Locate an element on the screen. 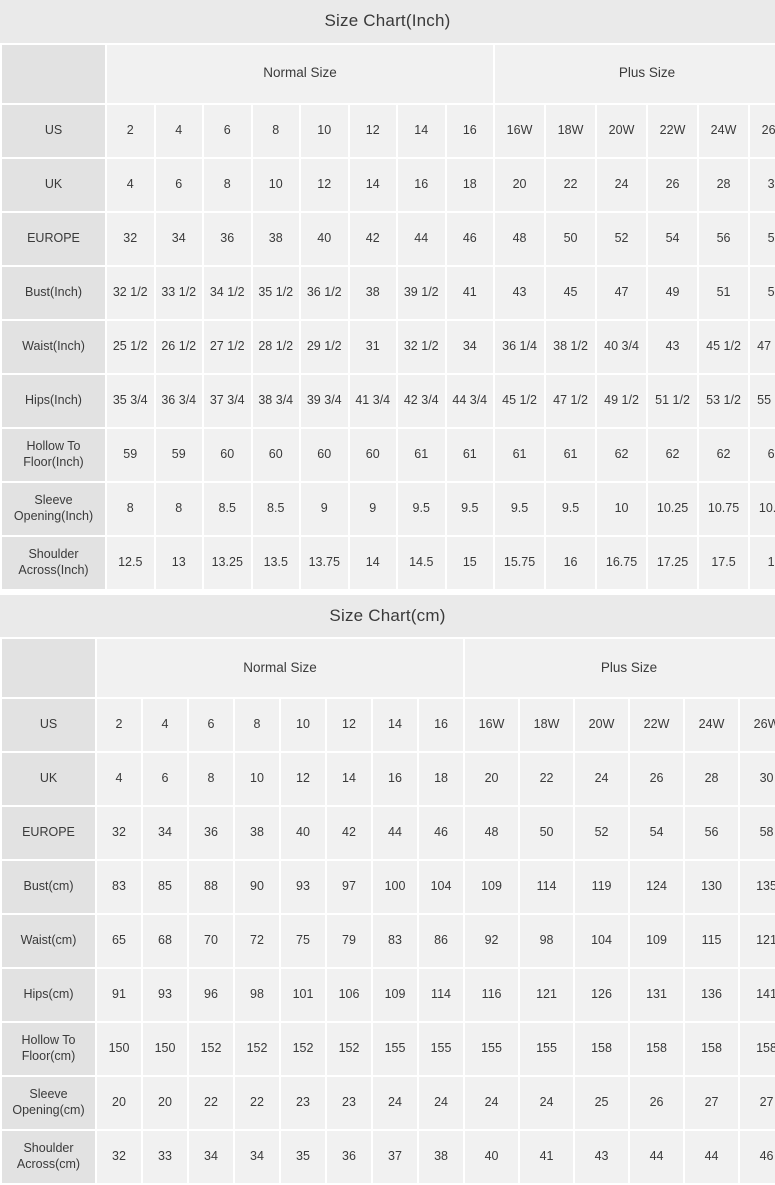  cell: 54 is located at coordinates (673, 238).